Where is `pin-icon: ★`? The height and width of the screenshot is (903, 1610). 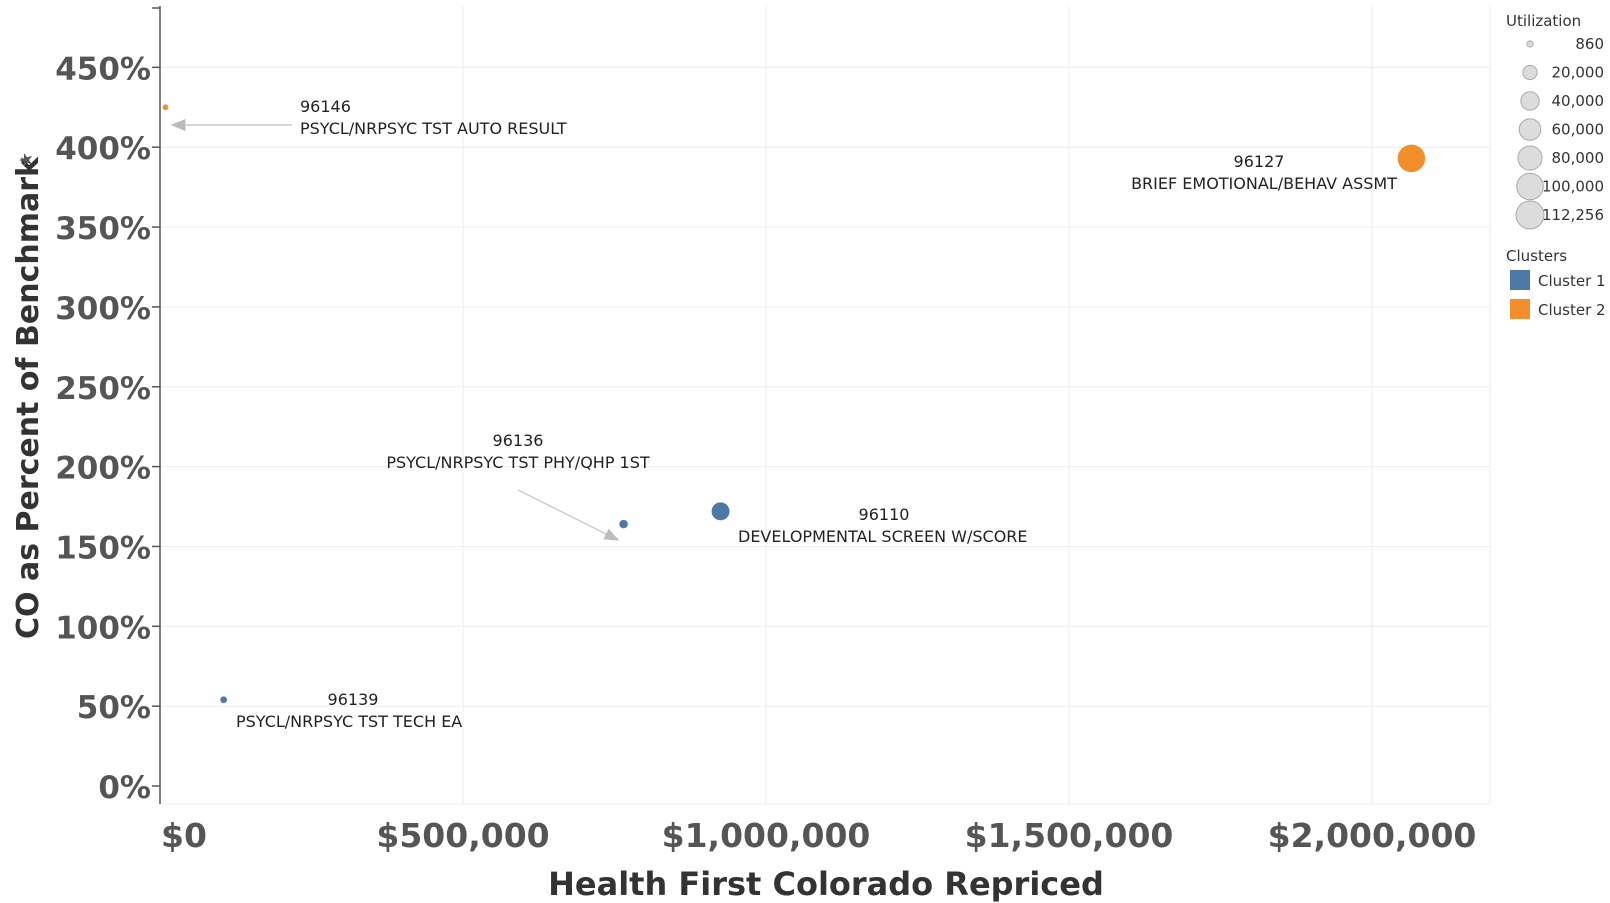 pin-icon: ★ is located at coordinates (26, 160).